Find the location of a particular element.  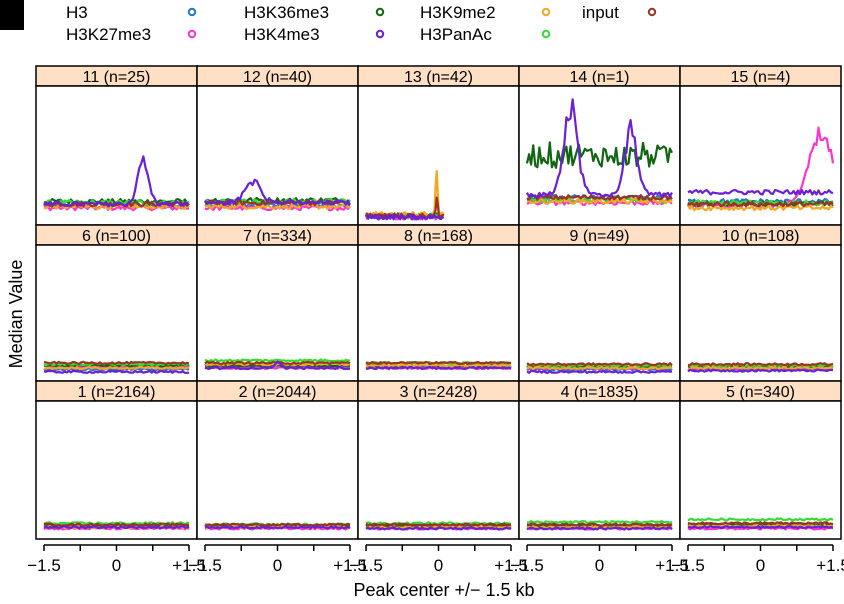

panel-7-n-334: 7 (n=334) is located at coordinates (277, 303).